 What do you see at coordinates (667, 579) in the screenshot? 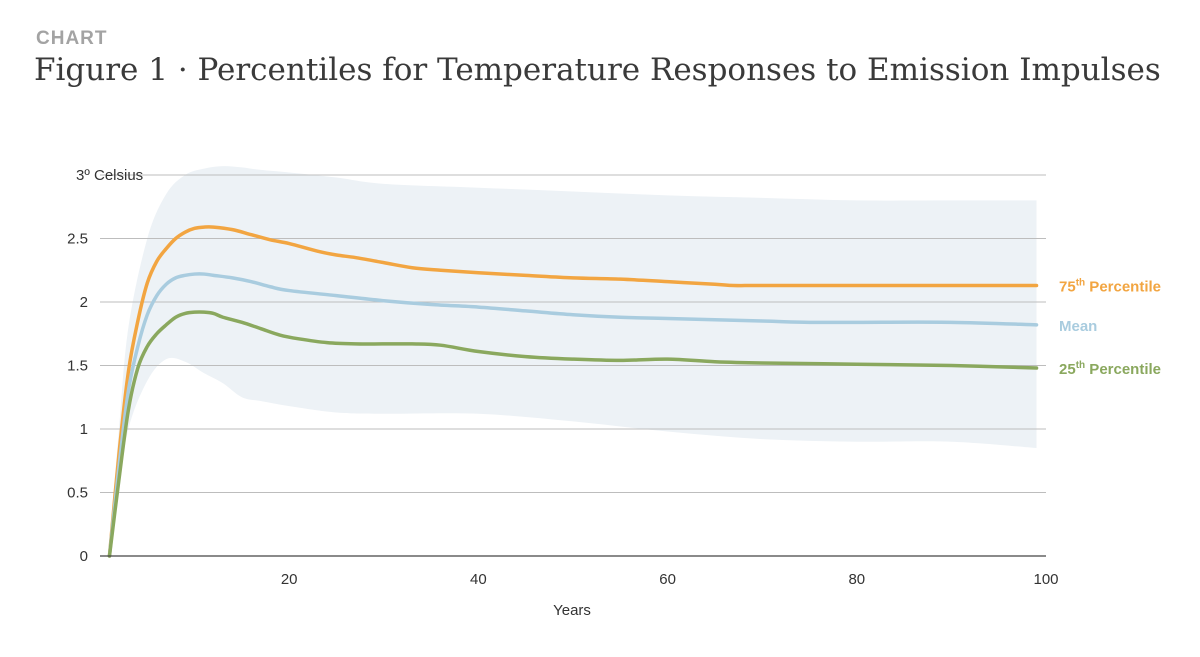
I see `x-tick-label: 60` at bounding box center [667, 579].